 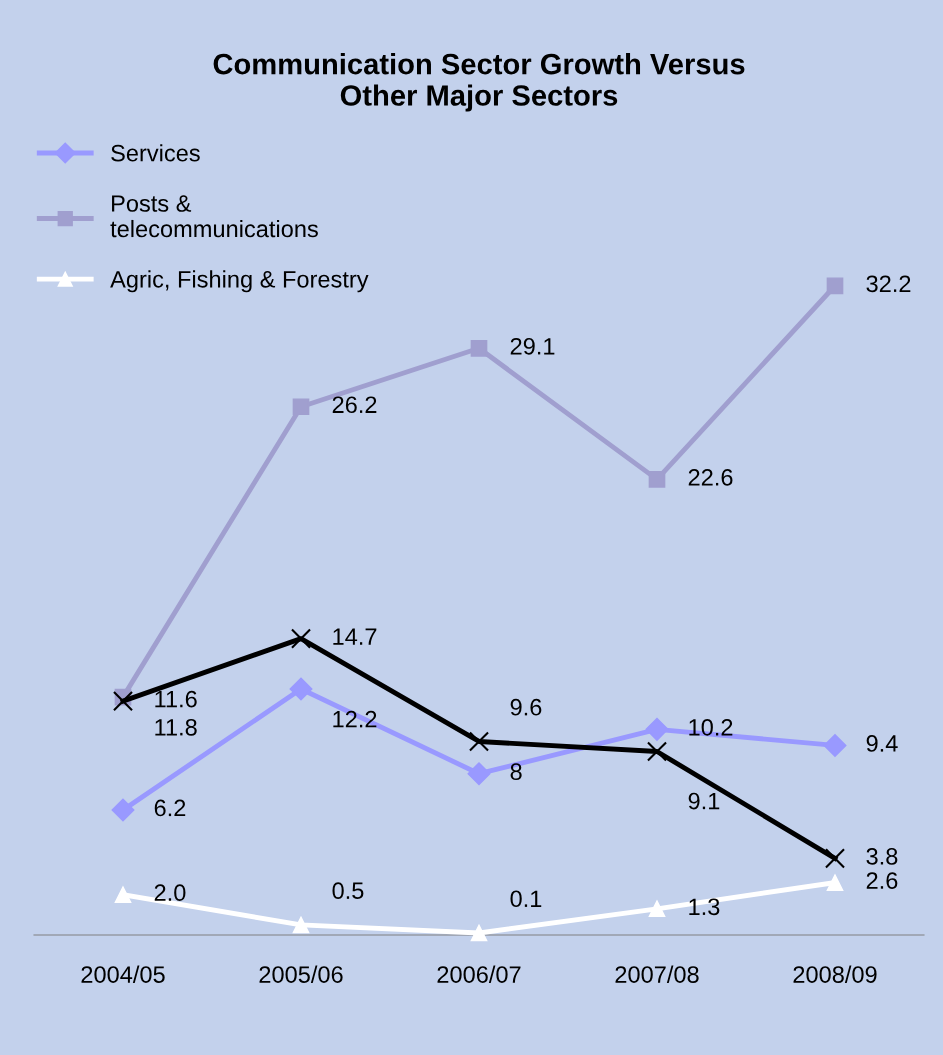 What do you see at coordinates (355, 636) in the screenshot?
I see `data-label: 14.7` at bounding box center [355, 636].